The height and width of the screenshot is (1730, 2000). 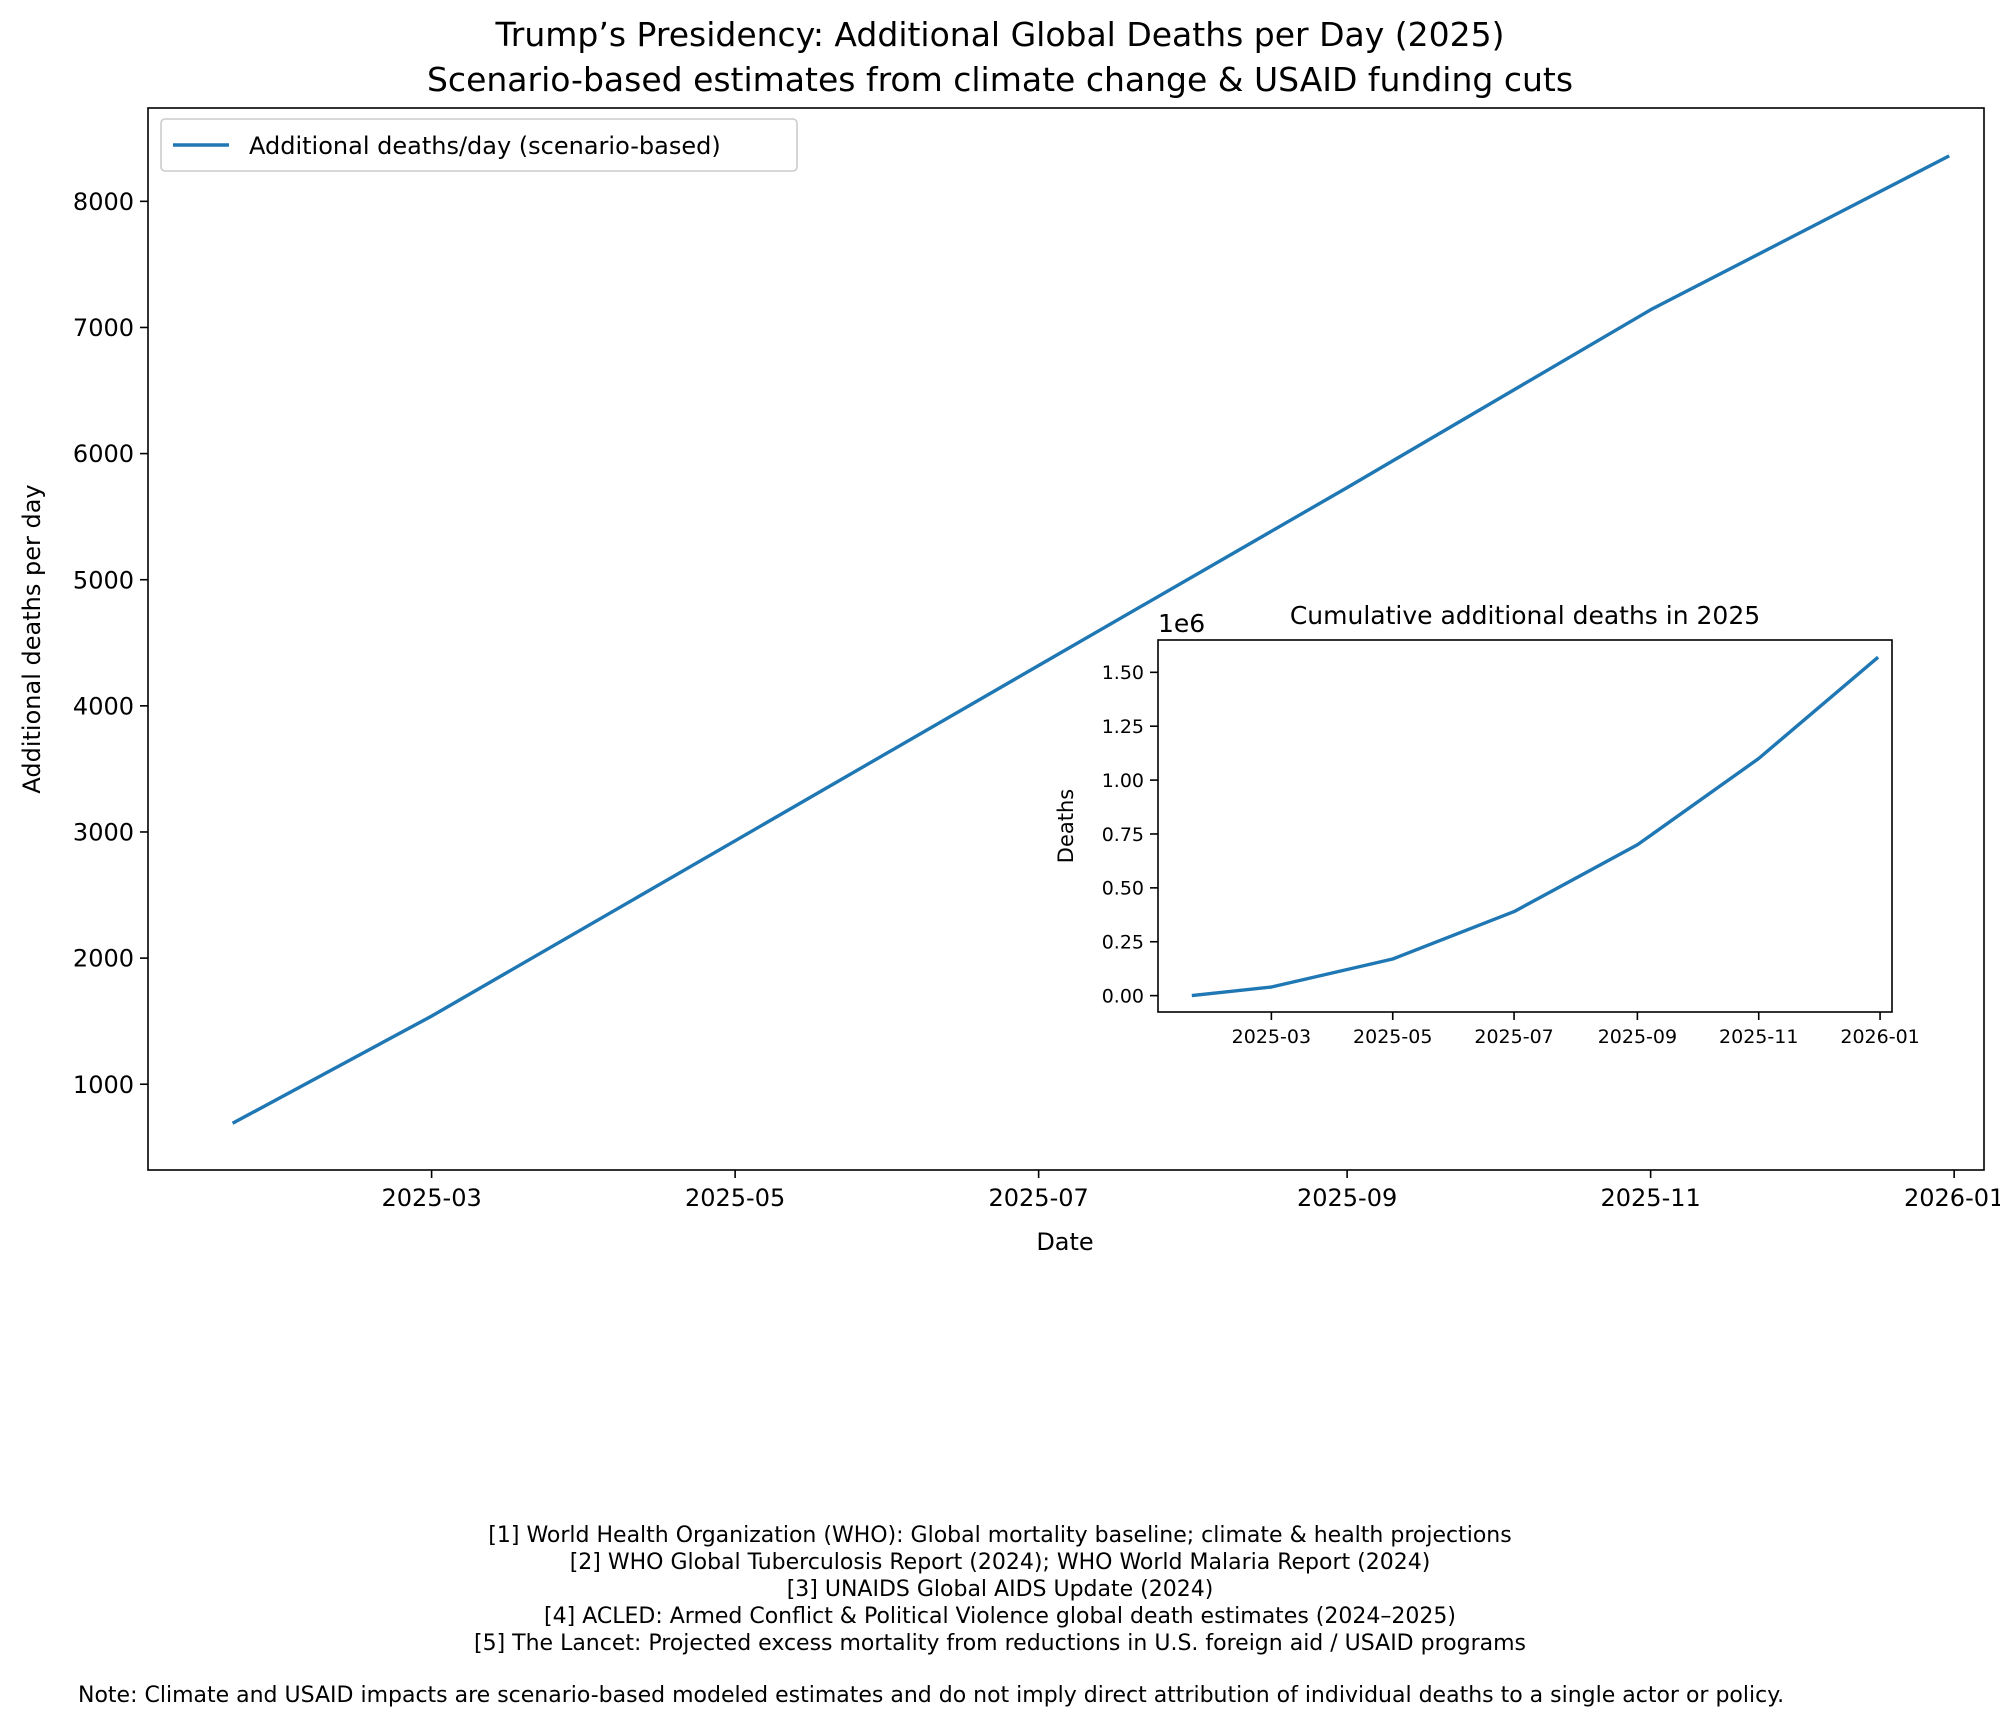 I want to click on inset-y-axis-label: Deaths, so click(x=1066, y=826).